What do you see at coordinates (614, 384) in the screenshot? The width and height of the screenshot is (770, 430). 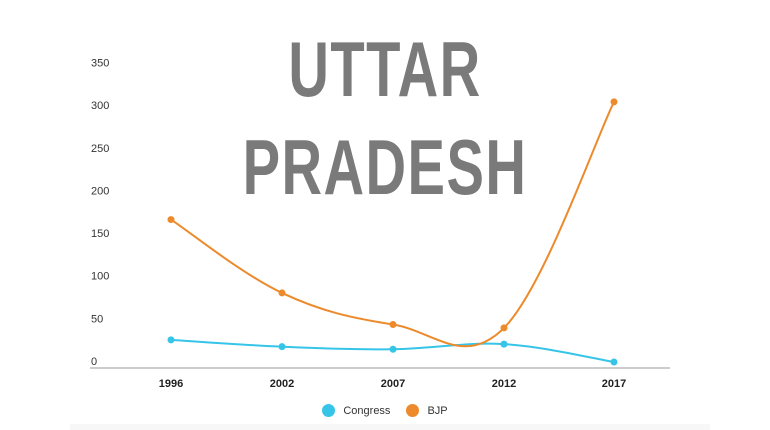 I see `x-tick-label: 2017` at bounding box center [614, 384].